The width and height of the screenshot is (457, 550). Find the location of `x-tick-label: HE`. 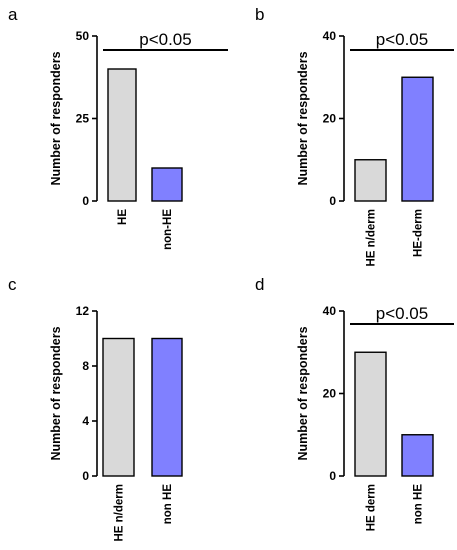

x-tick-label: HE is located at coordinates (123, 217).